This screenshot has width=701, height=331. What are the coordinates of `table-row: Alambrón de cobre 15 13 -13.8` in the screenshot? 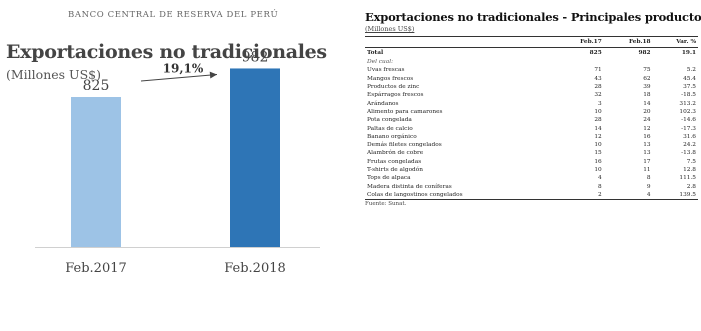 It's located at (531, 153).